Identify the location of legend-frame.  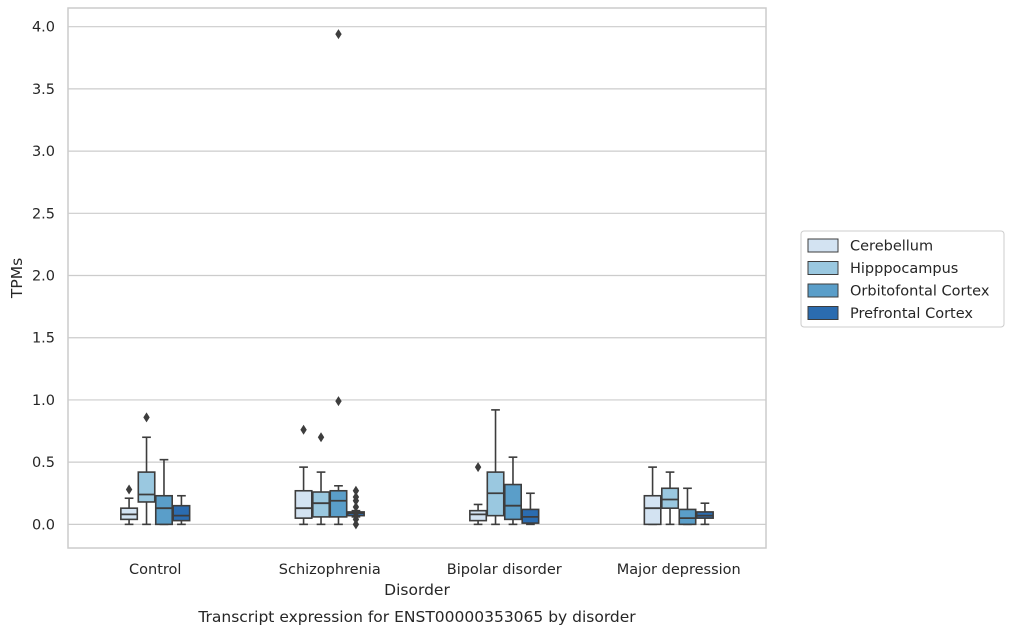
(902, 279).